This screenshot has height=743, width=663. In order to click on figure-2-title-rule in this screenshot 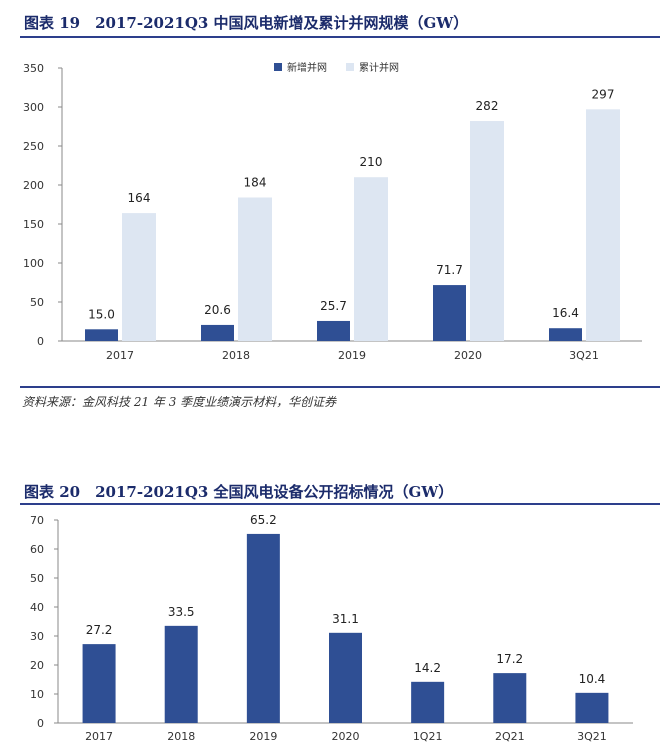, I will do `click(340, 504)`.